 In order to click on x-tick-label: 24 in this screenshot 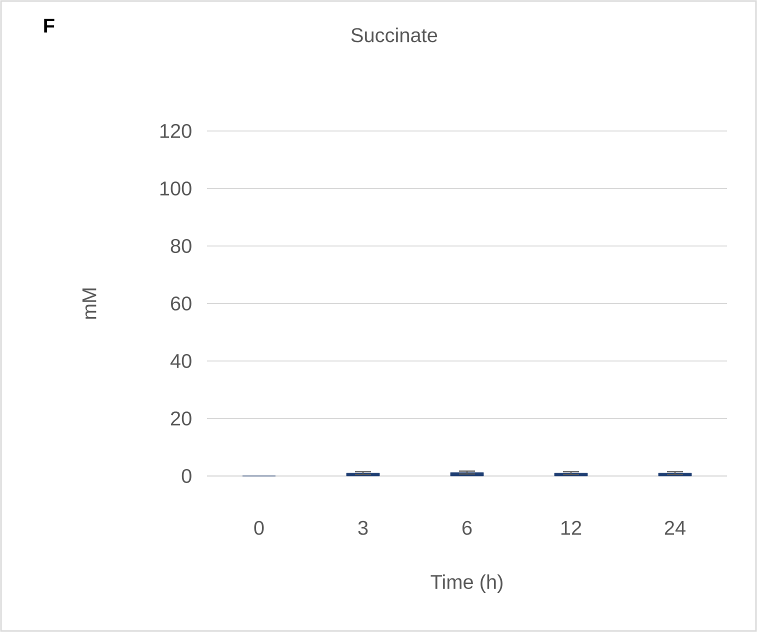, I will do `click(675, 527)`.